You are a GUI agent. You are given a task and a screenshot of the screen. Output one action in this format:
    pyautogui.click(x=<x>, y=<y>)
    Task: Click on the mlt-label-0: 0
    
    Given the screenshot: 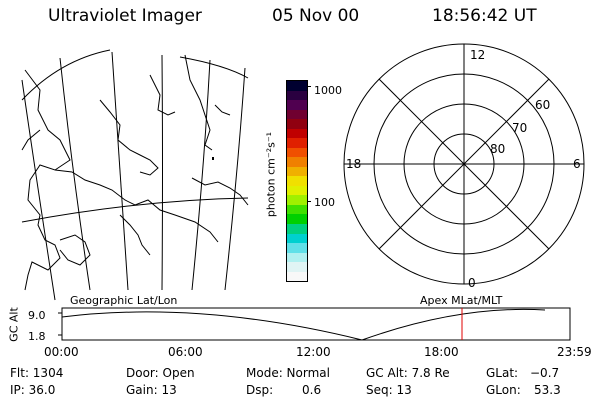 What is the action you would take?
    pyautogui.click(x=472, y=283)
    